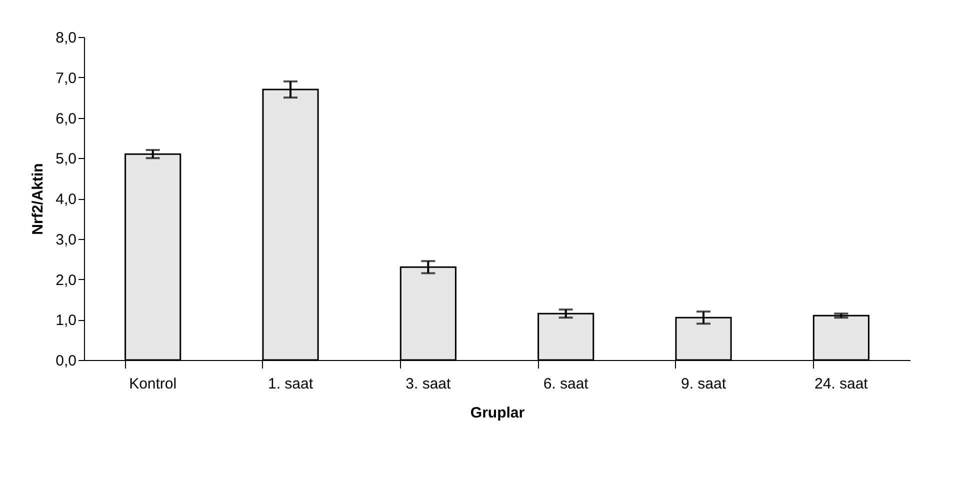  What do you see at coordinates (291, 384) in the screenshot?
I see `x-tick-label: 1. saat` at bounding box center [291, 384].